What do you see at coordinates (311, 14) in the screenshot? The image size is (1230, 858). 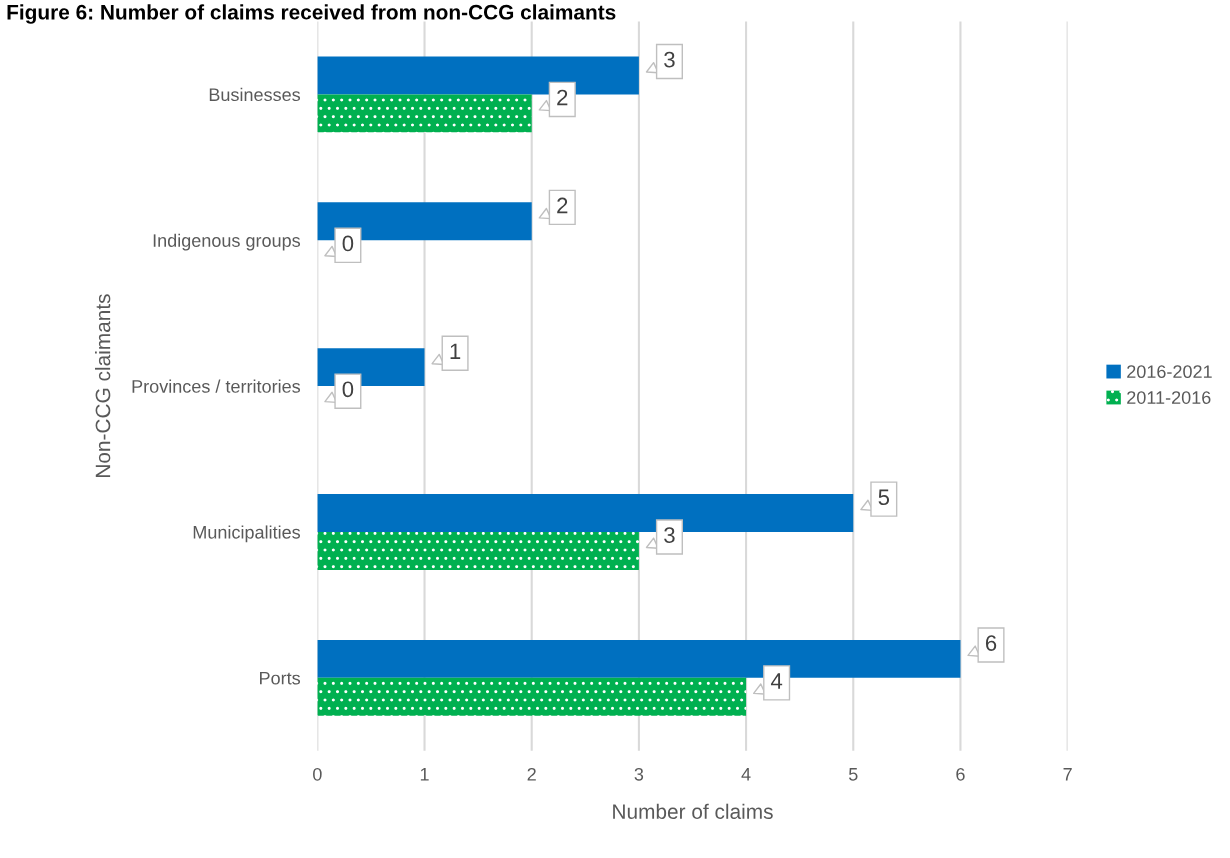 I see `chart-title: Figure 6: Number of claims received from non-CCG claimants` at bounding box center [311, 14].